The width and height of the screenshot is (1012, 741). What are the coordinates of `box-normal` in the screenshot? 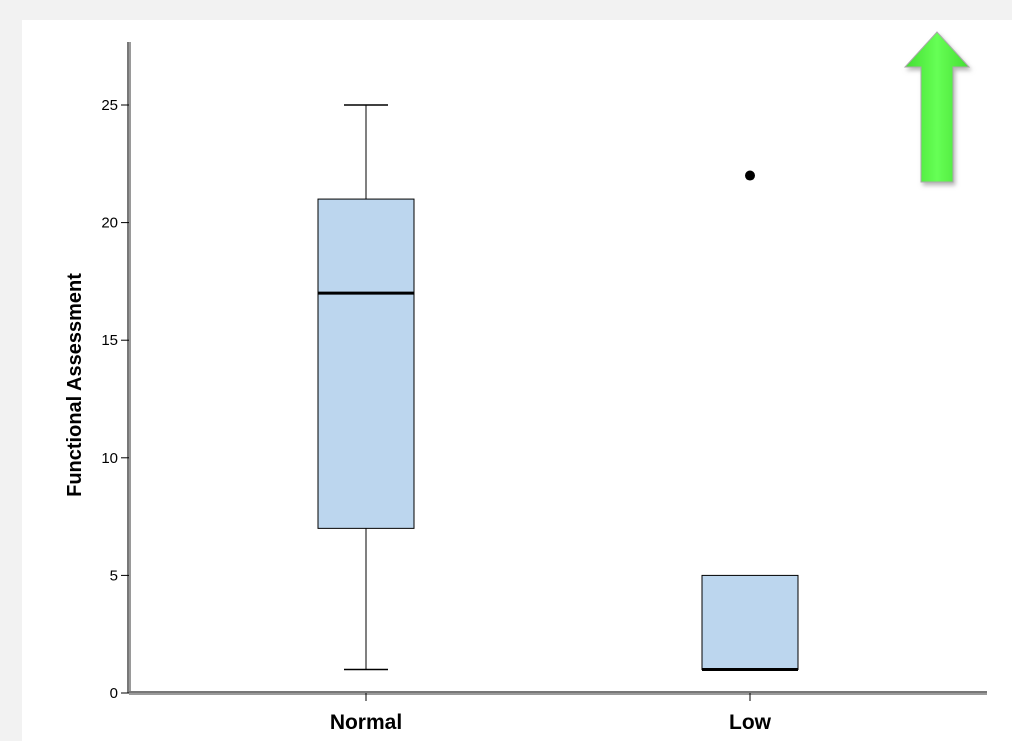 It's located at (366, 387).